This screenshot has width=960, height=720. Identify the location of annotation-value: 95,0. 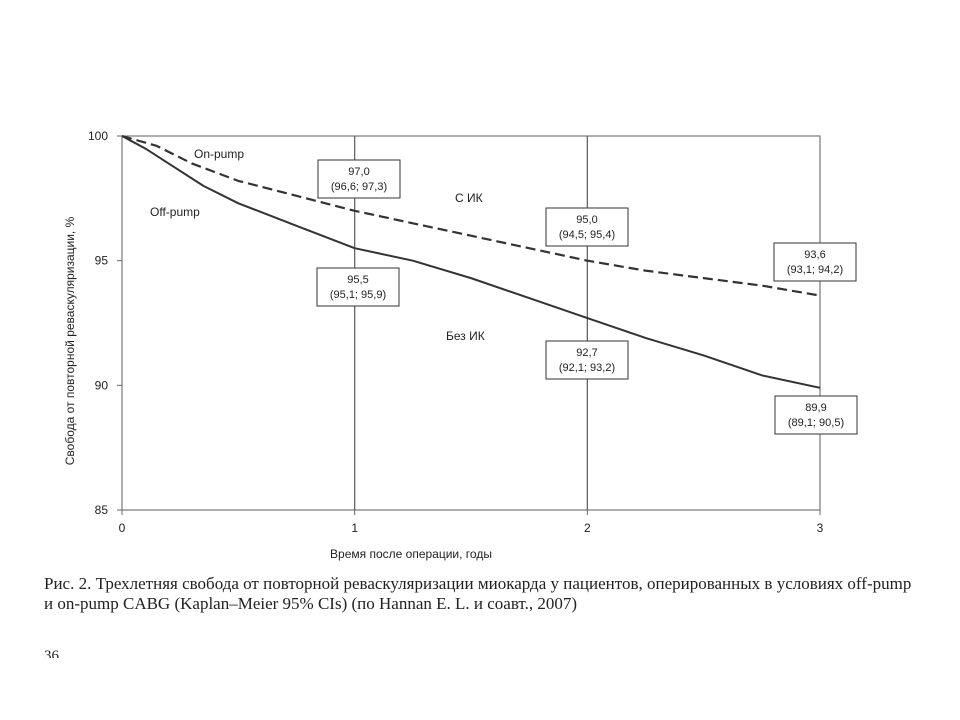
(586, 220).